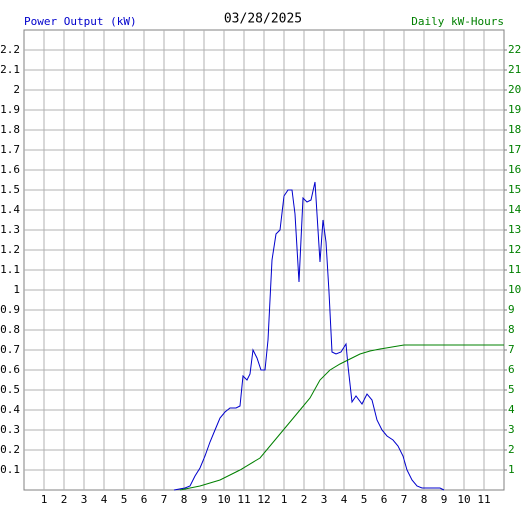 The height and width of the screenshot is (510, 527). What do you see at coordinates (511, 409) in the screenshot?
I see `y2-tick-label: 4` at bounding box center [511, 409].